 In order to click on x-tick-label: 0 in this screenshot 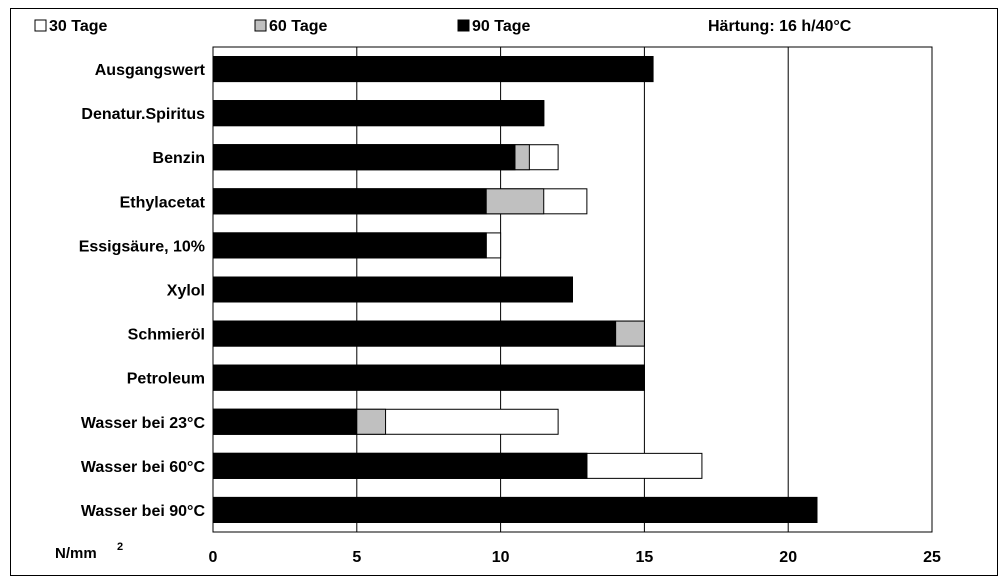, I will do `click(213, 557)`.